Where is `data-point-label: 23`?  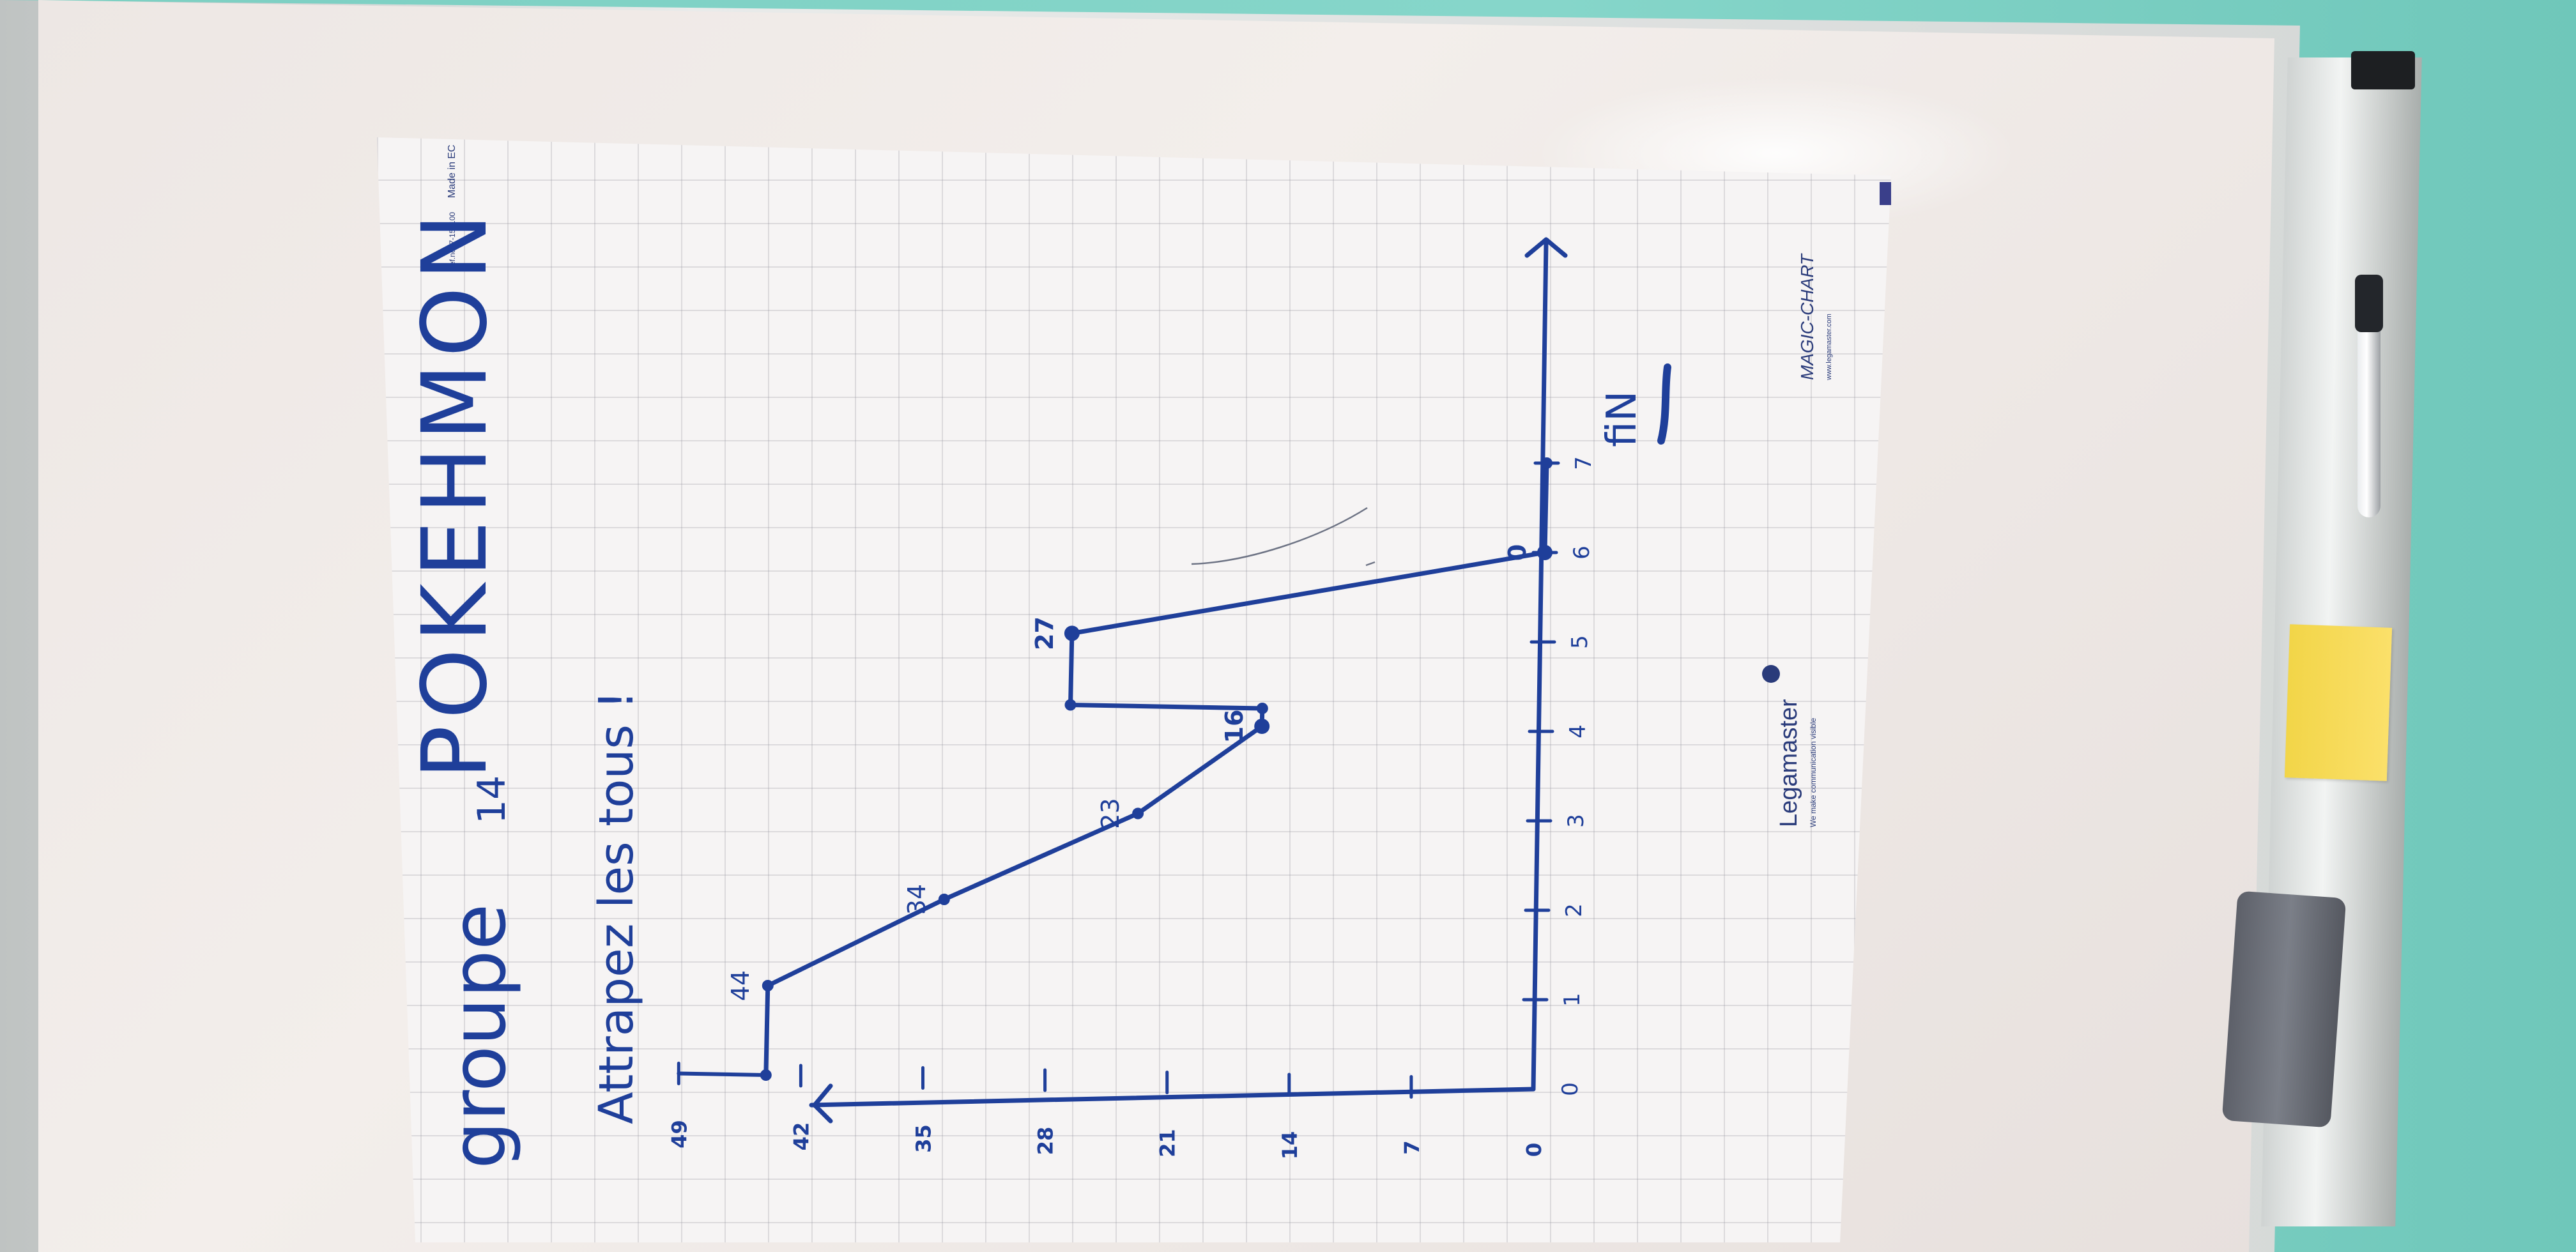 data-point-label: 23 is located at coordinates (1110, 813).